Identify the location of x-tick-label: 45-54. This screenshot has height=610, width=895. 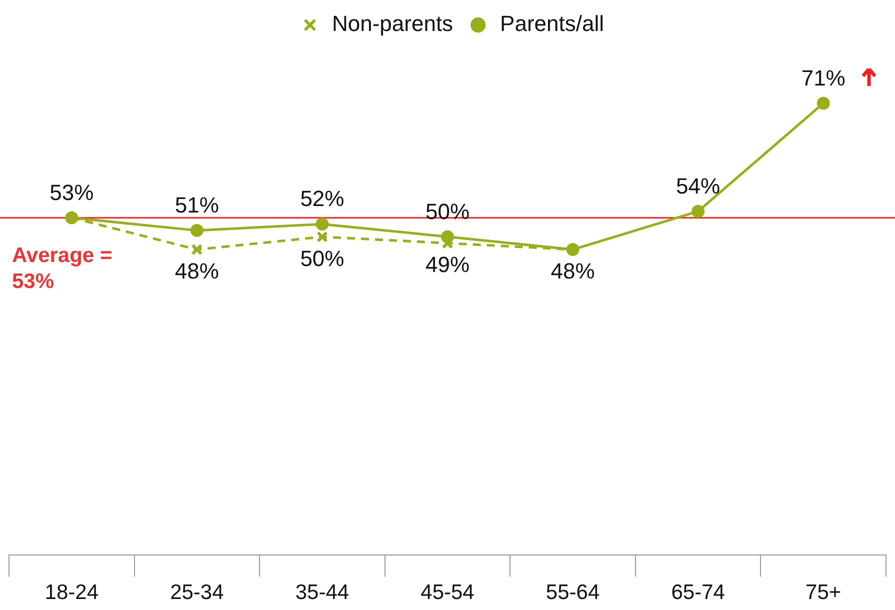
(447, 592).